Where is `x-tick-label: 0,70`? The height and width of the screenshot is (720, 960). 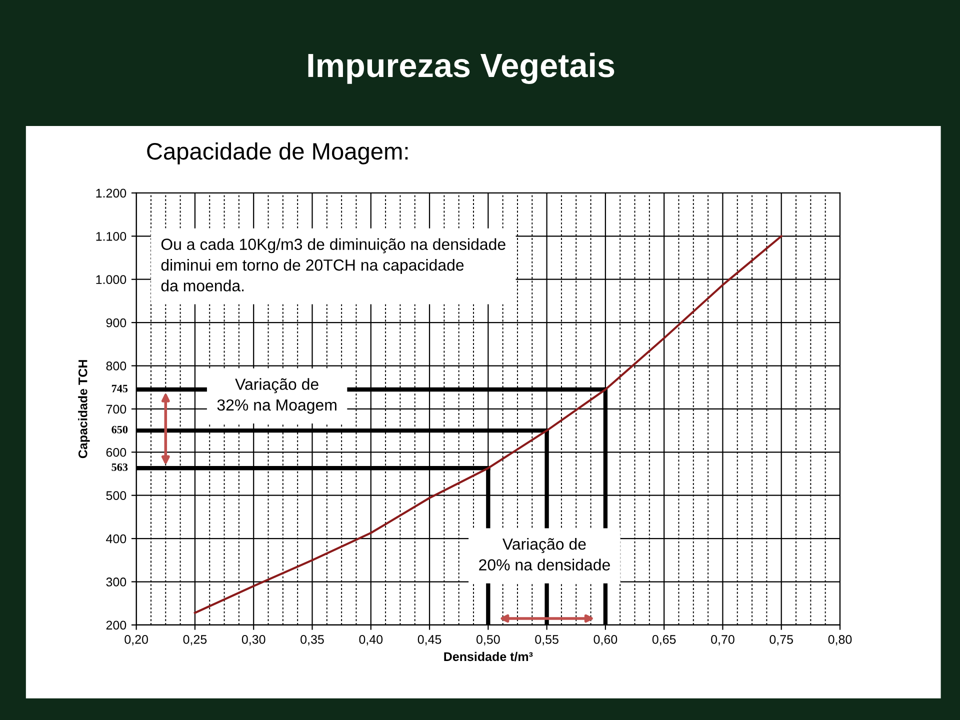 x-tick-label: 0,70 is located at coordinates (722, 640).